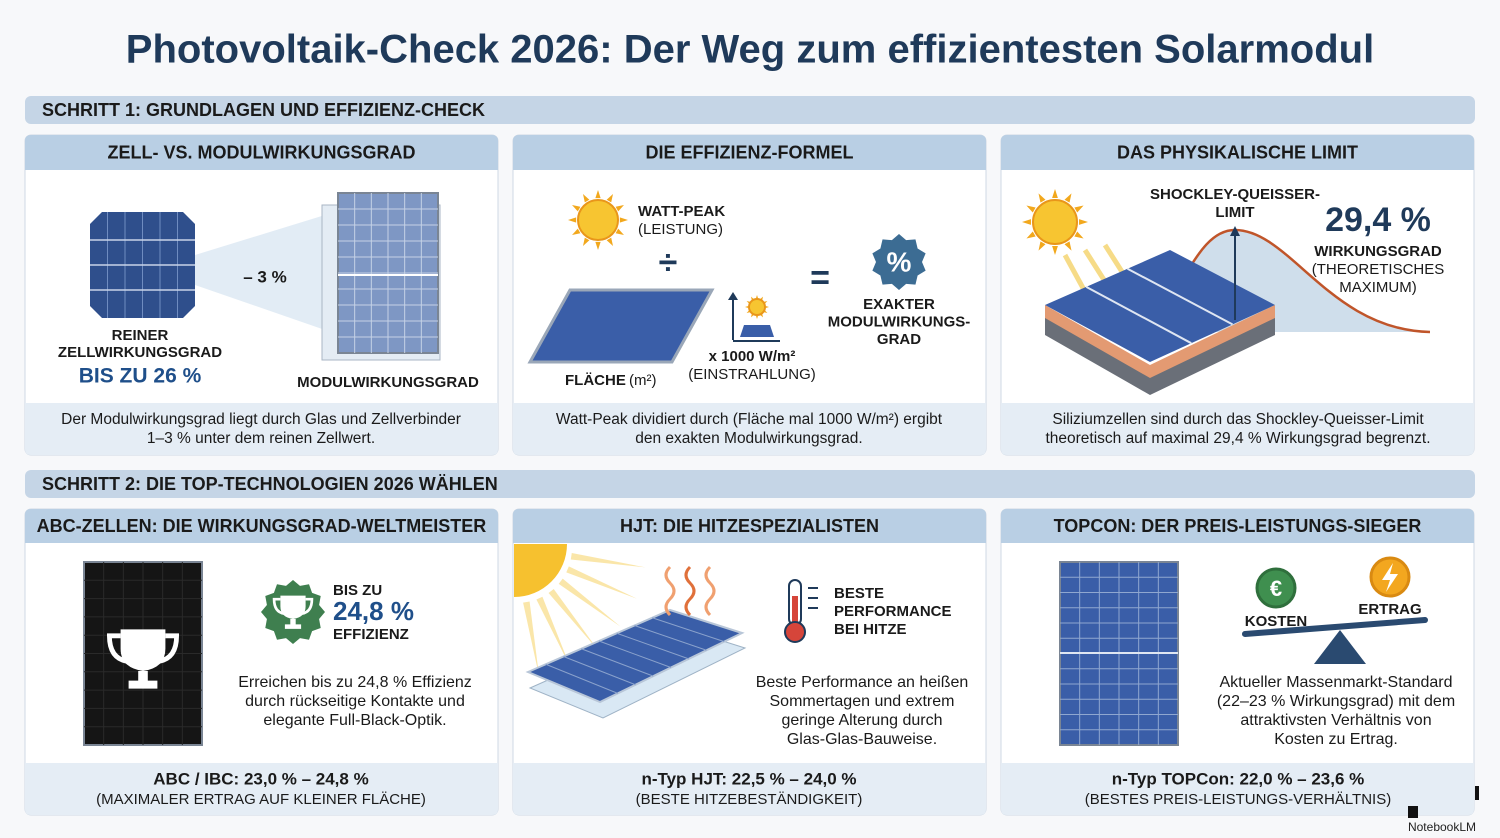 This screenshot has height=838, width=1500. Describe the element at coordinates (355, 701) in the screenshot. I see `description: durch rückseitige Kontakte und` at that location.